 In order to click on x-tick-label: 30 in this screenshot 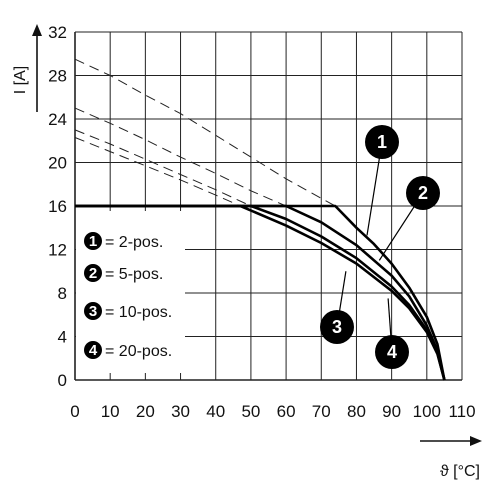, I will do `click(180, 411)`.